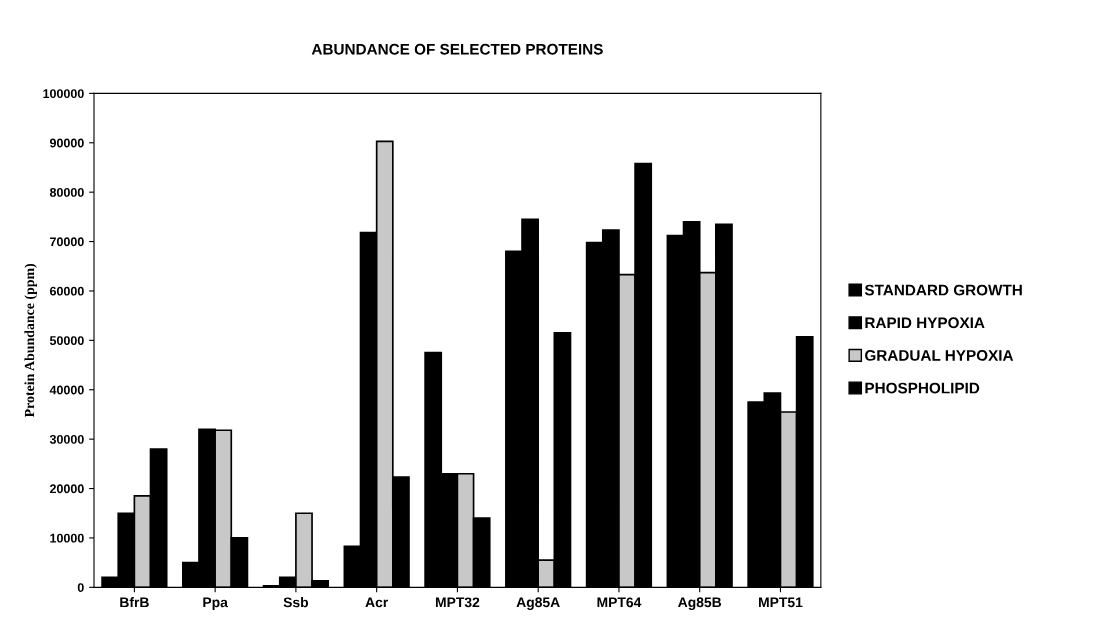 This screenshot has width=1093, height=644. What do you see at coordinates (781, 602) in the screenshot?
I see `x-tick-label: MPT51` at bounding box center [781, 602].